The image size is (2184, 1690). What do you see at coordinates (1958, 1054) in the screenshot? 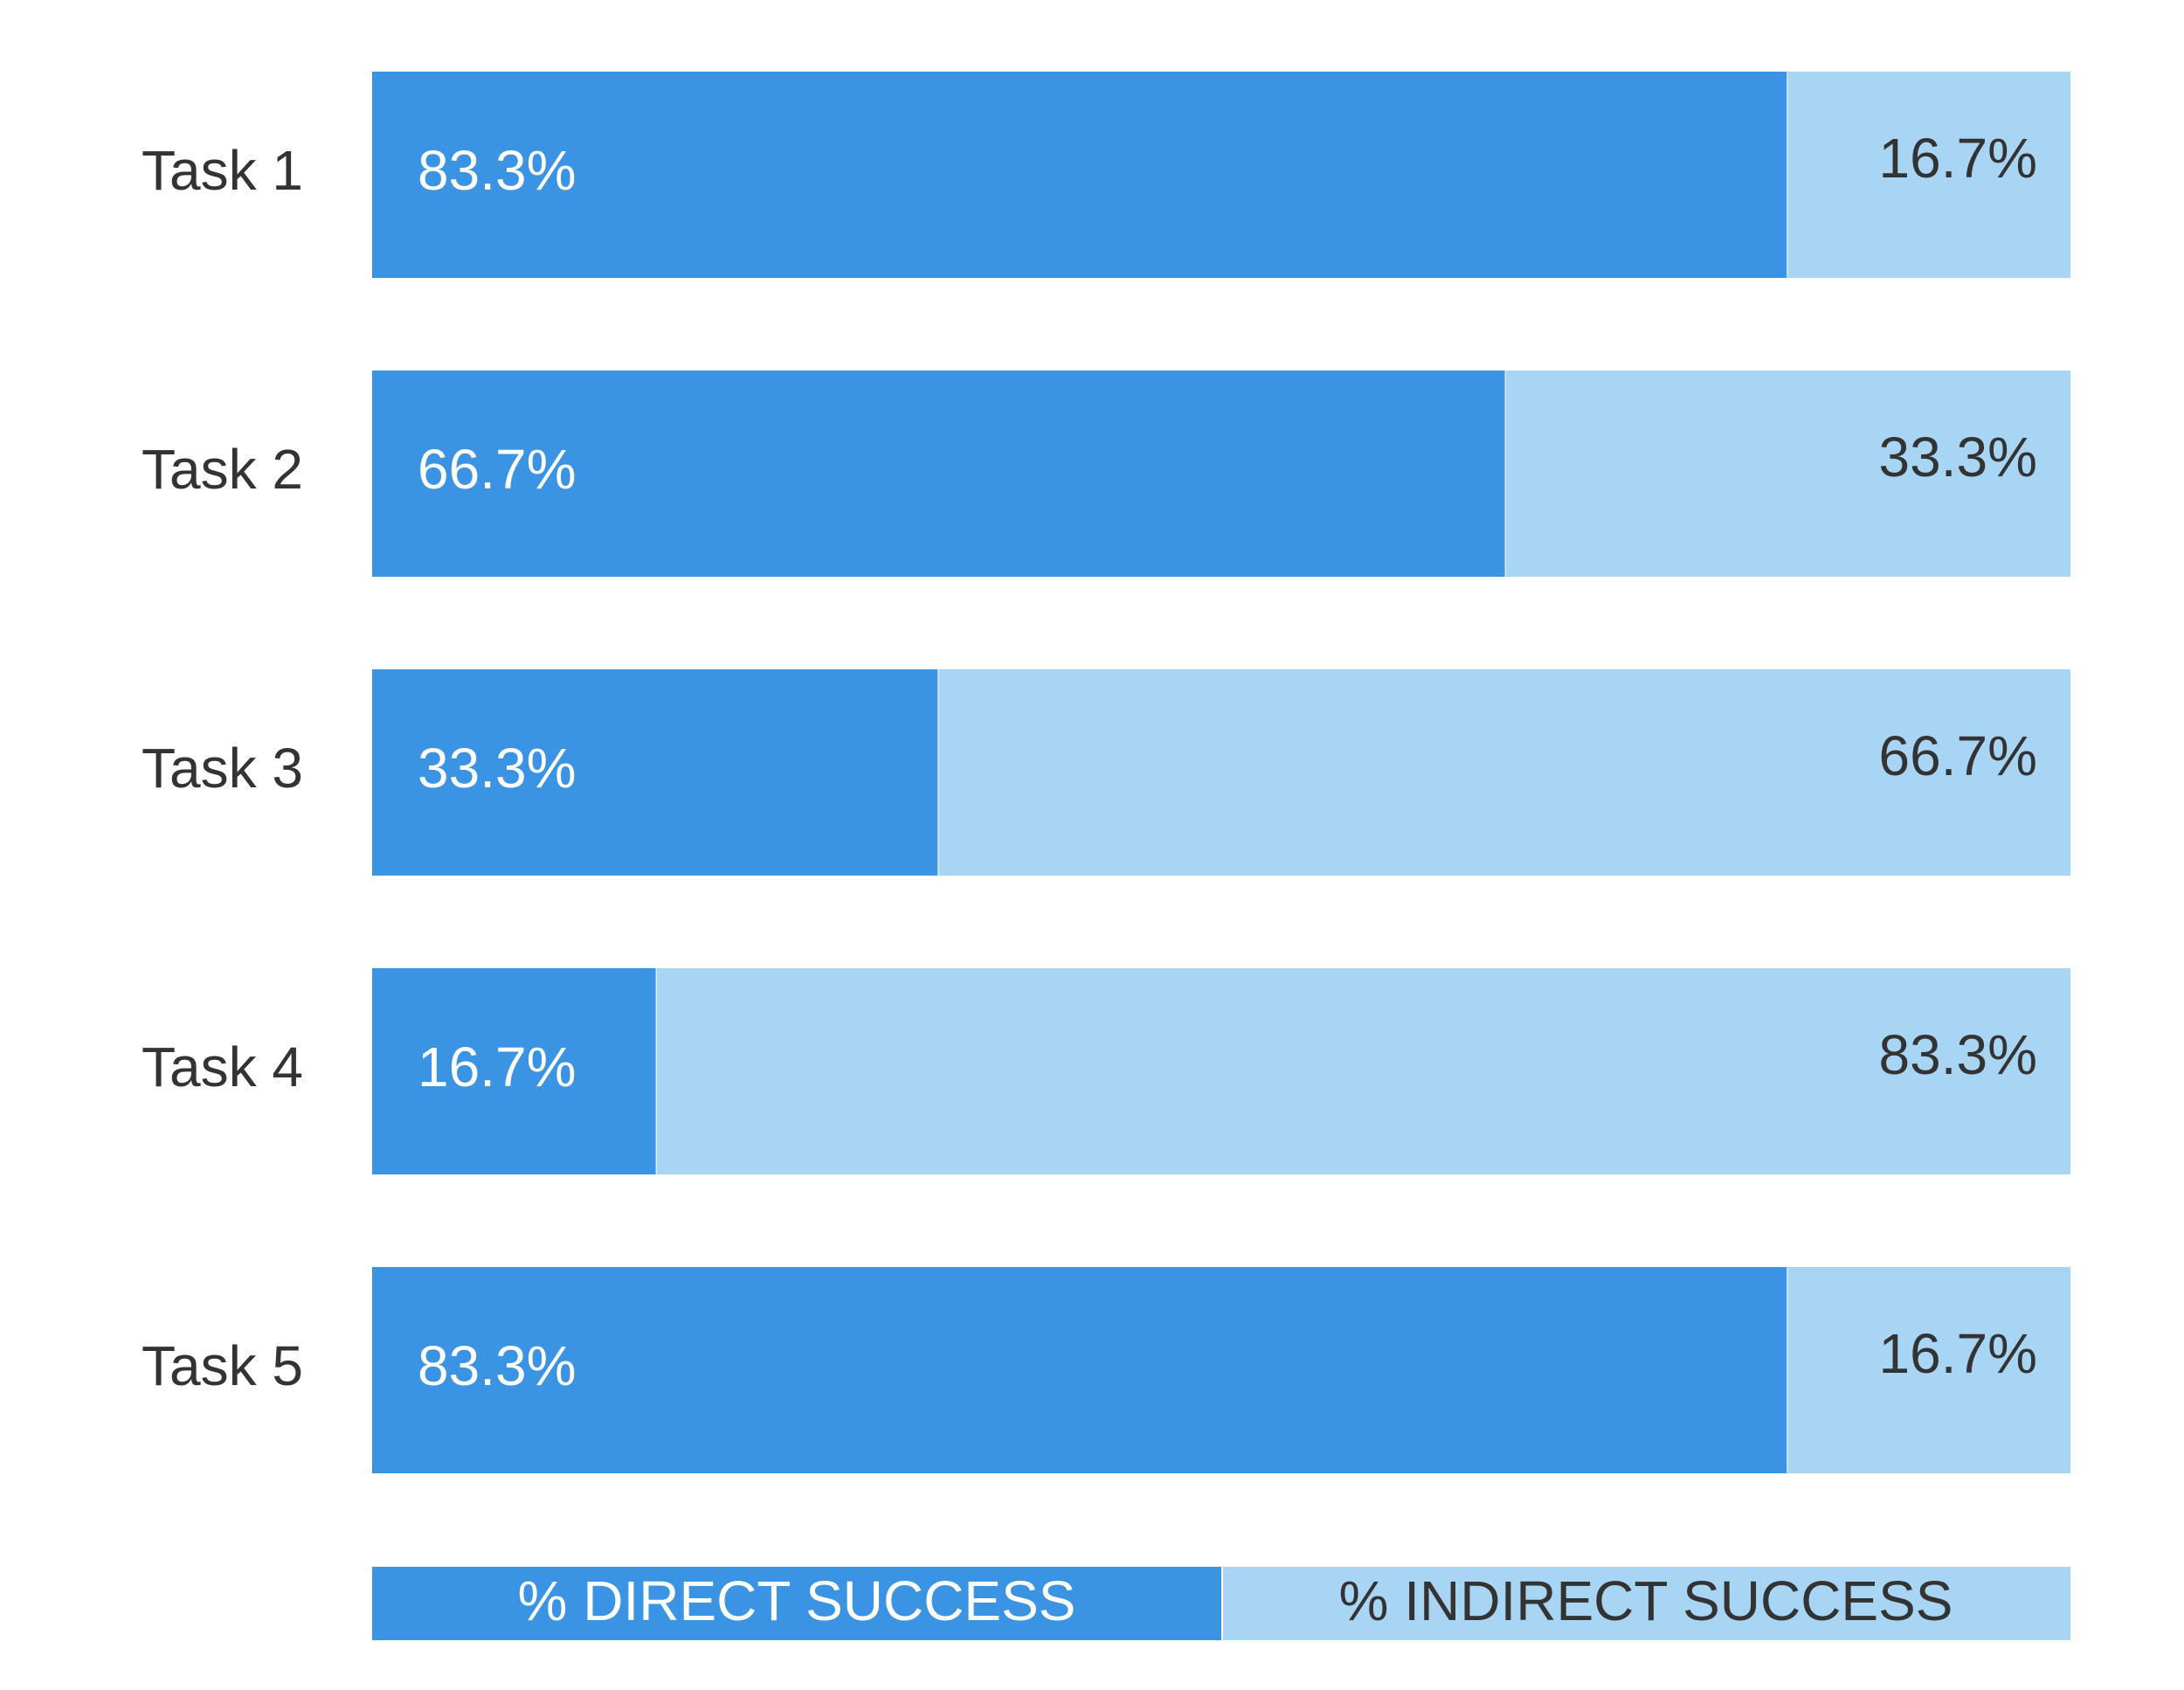
I see `data-label-indirect: 83.3%` at bounding box center [1958, 1054].